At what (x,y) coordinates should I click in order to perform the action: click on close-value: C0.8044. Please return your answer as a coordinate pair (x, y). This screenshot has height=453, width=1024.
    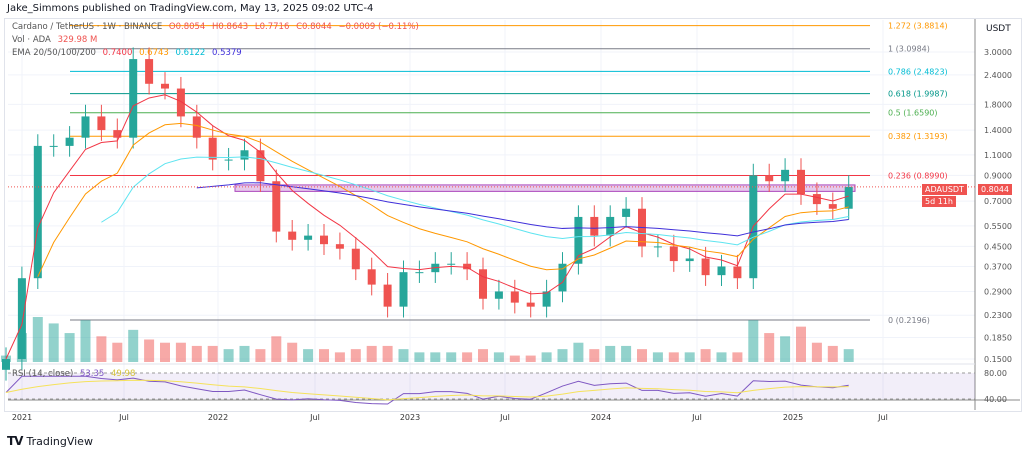
    Looking at the image, I should click on (314, 27).